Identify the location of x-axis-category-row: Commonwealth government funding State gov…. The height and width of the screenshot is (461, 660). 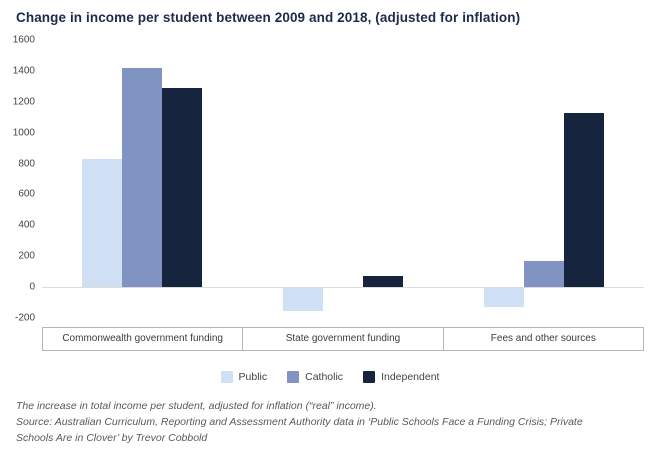
(343, 339).